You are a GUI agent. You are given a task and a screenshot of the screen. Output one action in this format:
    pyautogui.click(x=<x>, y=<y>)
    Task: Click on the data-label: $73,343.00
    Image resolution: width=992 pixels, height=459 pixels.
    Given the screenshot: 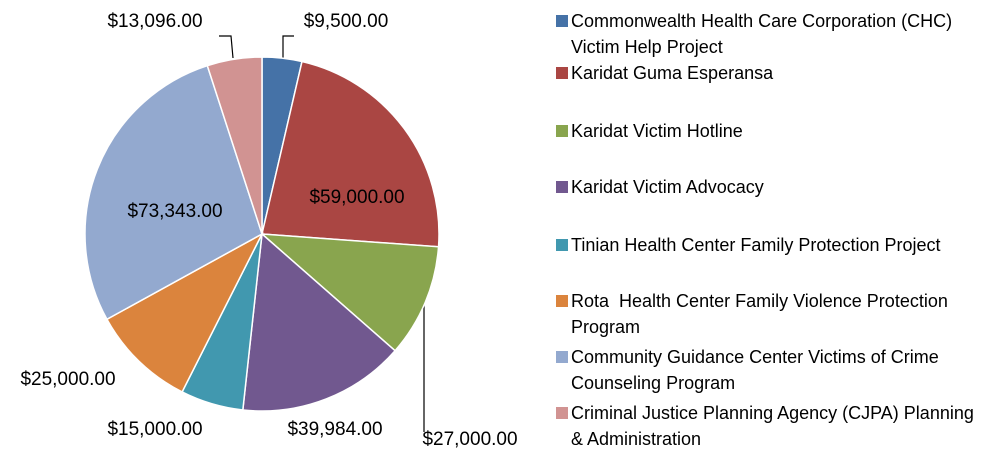 What is the action you would take?
    pyautogui.click(x=174, y=211)
    